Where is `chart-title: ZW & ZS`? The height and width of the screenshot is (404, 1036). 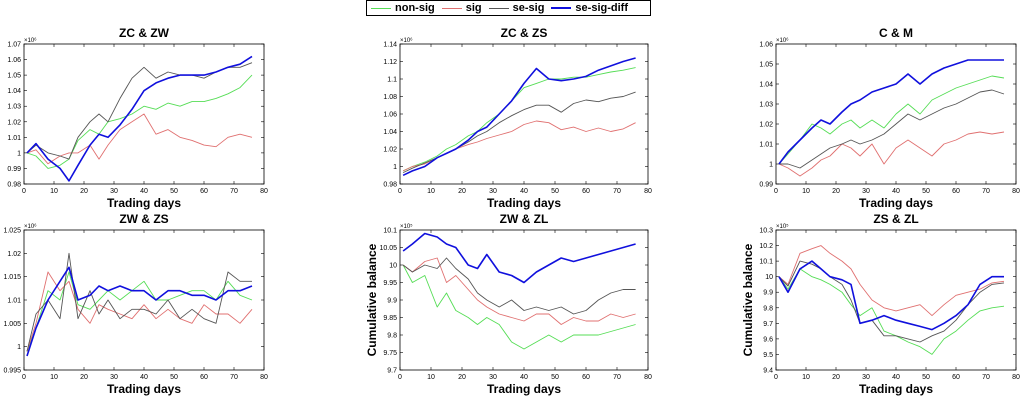
chart-title: ZW & ZS is located at coordinates (143, 219).